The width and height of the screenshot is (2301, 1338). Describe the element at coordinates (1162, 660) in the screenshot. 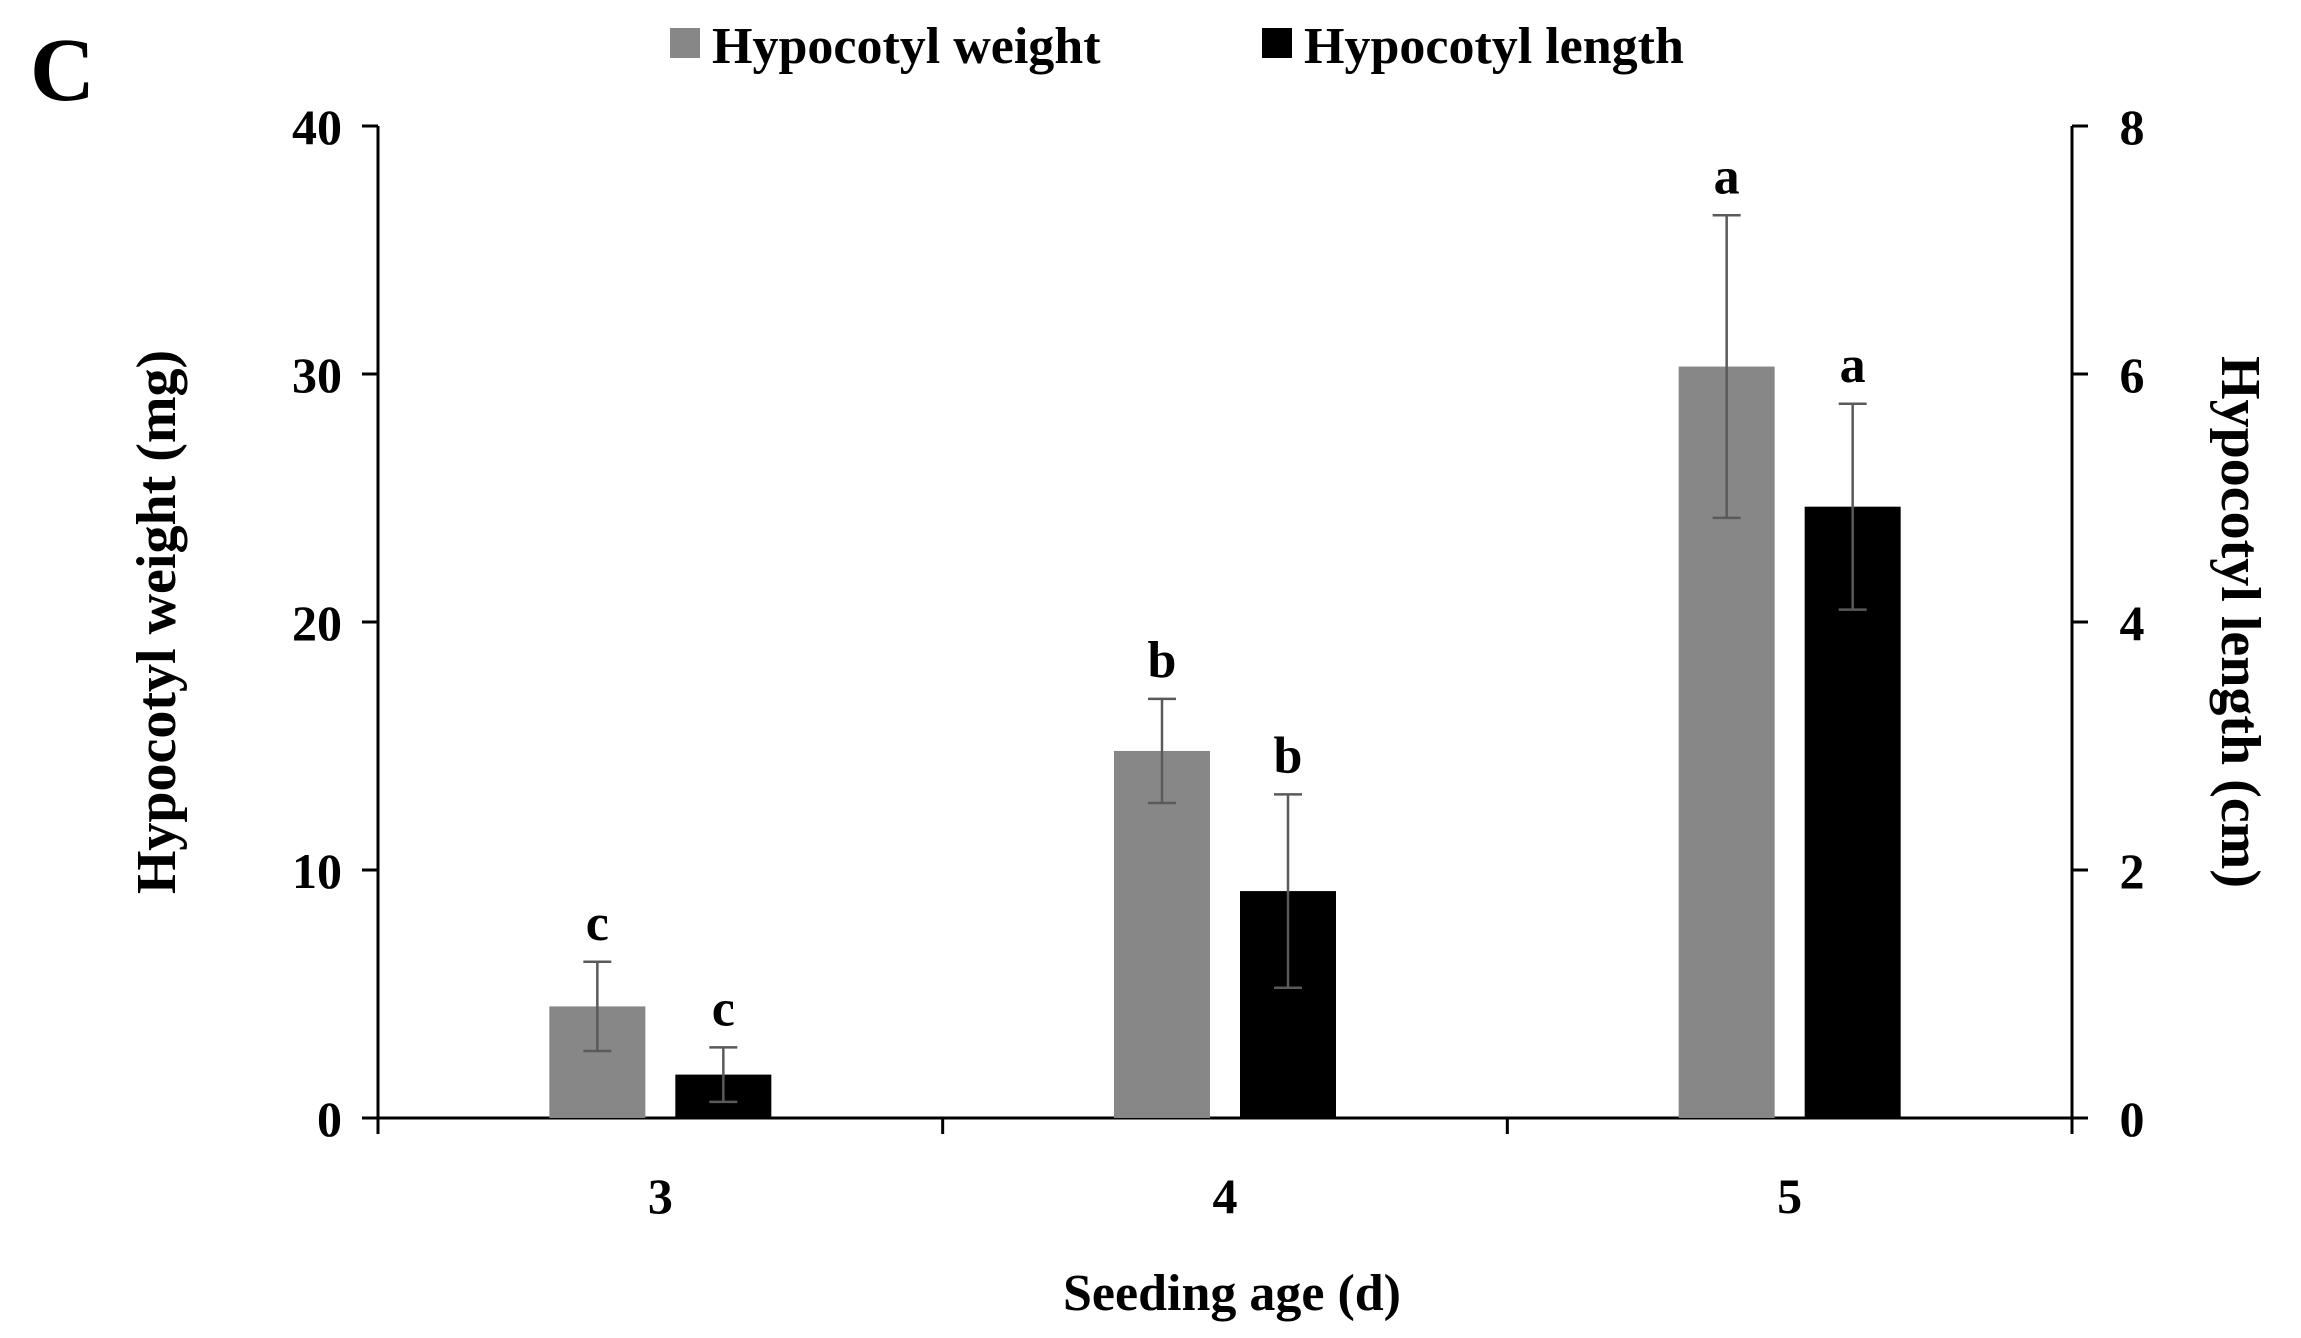

I see `weight-significance-letter: b` at that location.